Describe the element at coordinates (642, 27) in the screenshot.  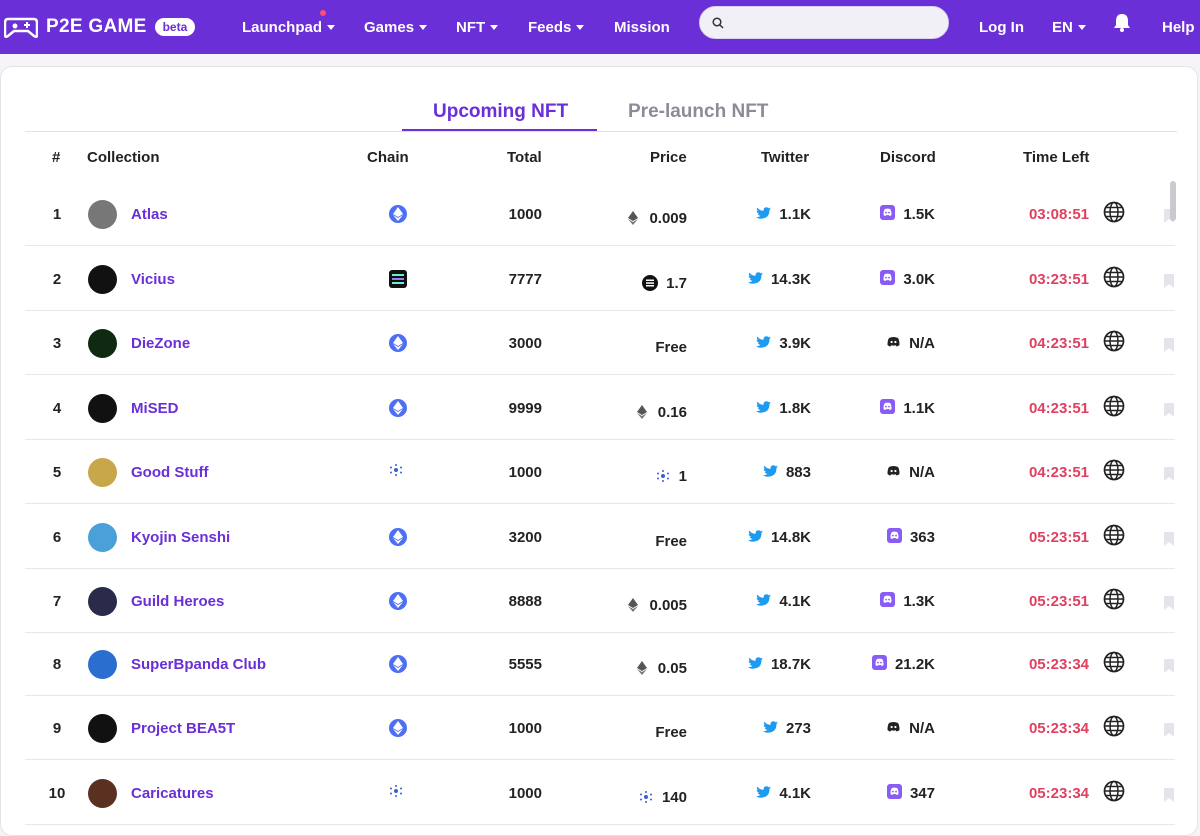
I see `nav-mission: Mission` at that location.